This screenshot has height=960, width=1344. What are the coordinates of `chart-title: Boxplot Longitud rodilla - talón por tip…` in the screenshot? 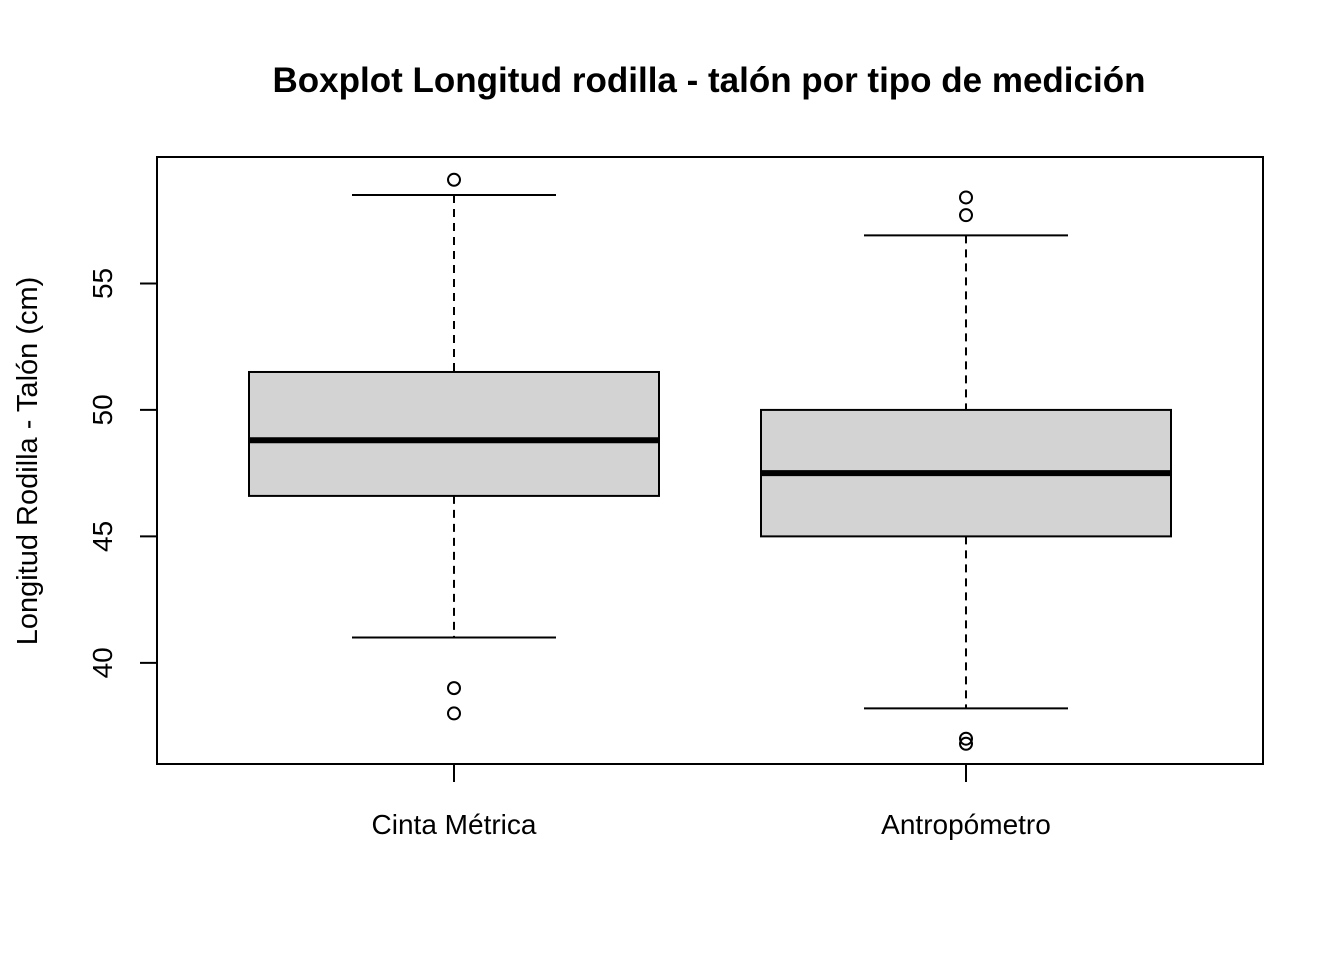 It's located at (709, 80).